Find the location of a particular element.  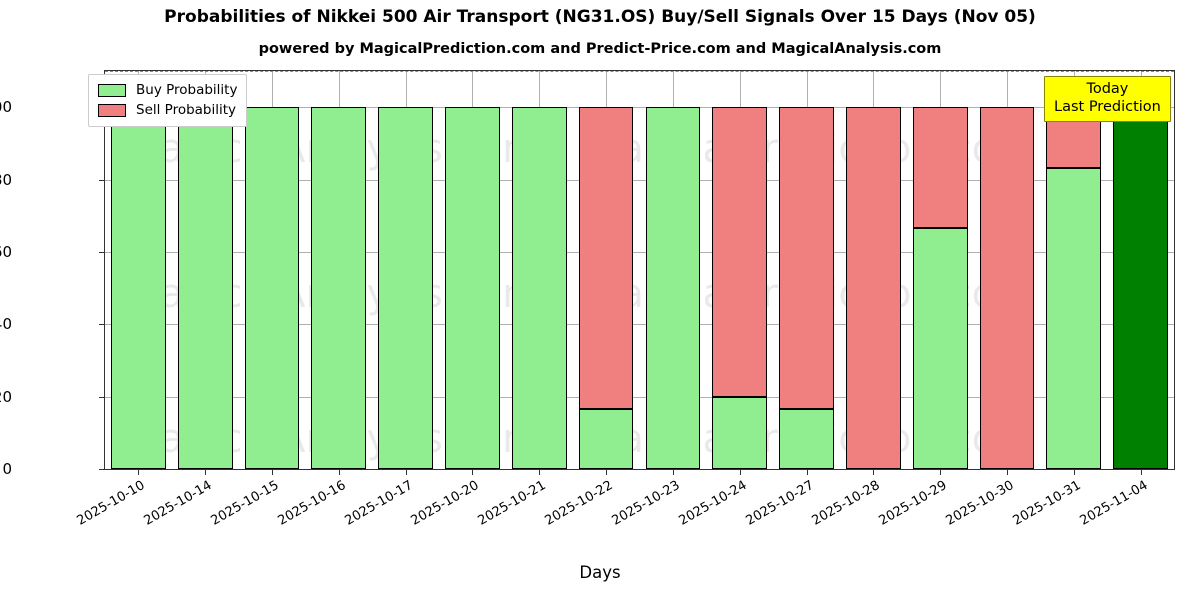

x-tick-label: 2025-10-29 is located at coordinates (913, 503).